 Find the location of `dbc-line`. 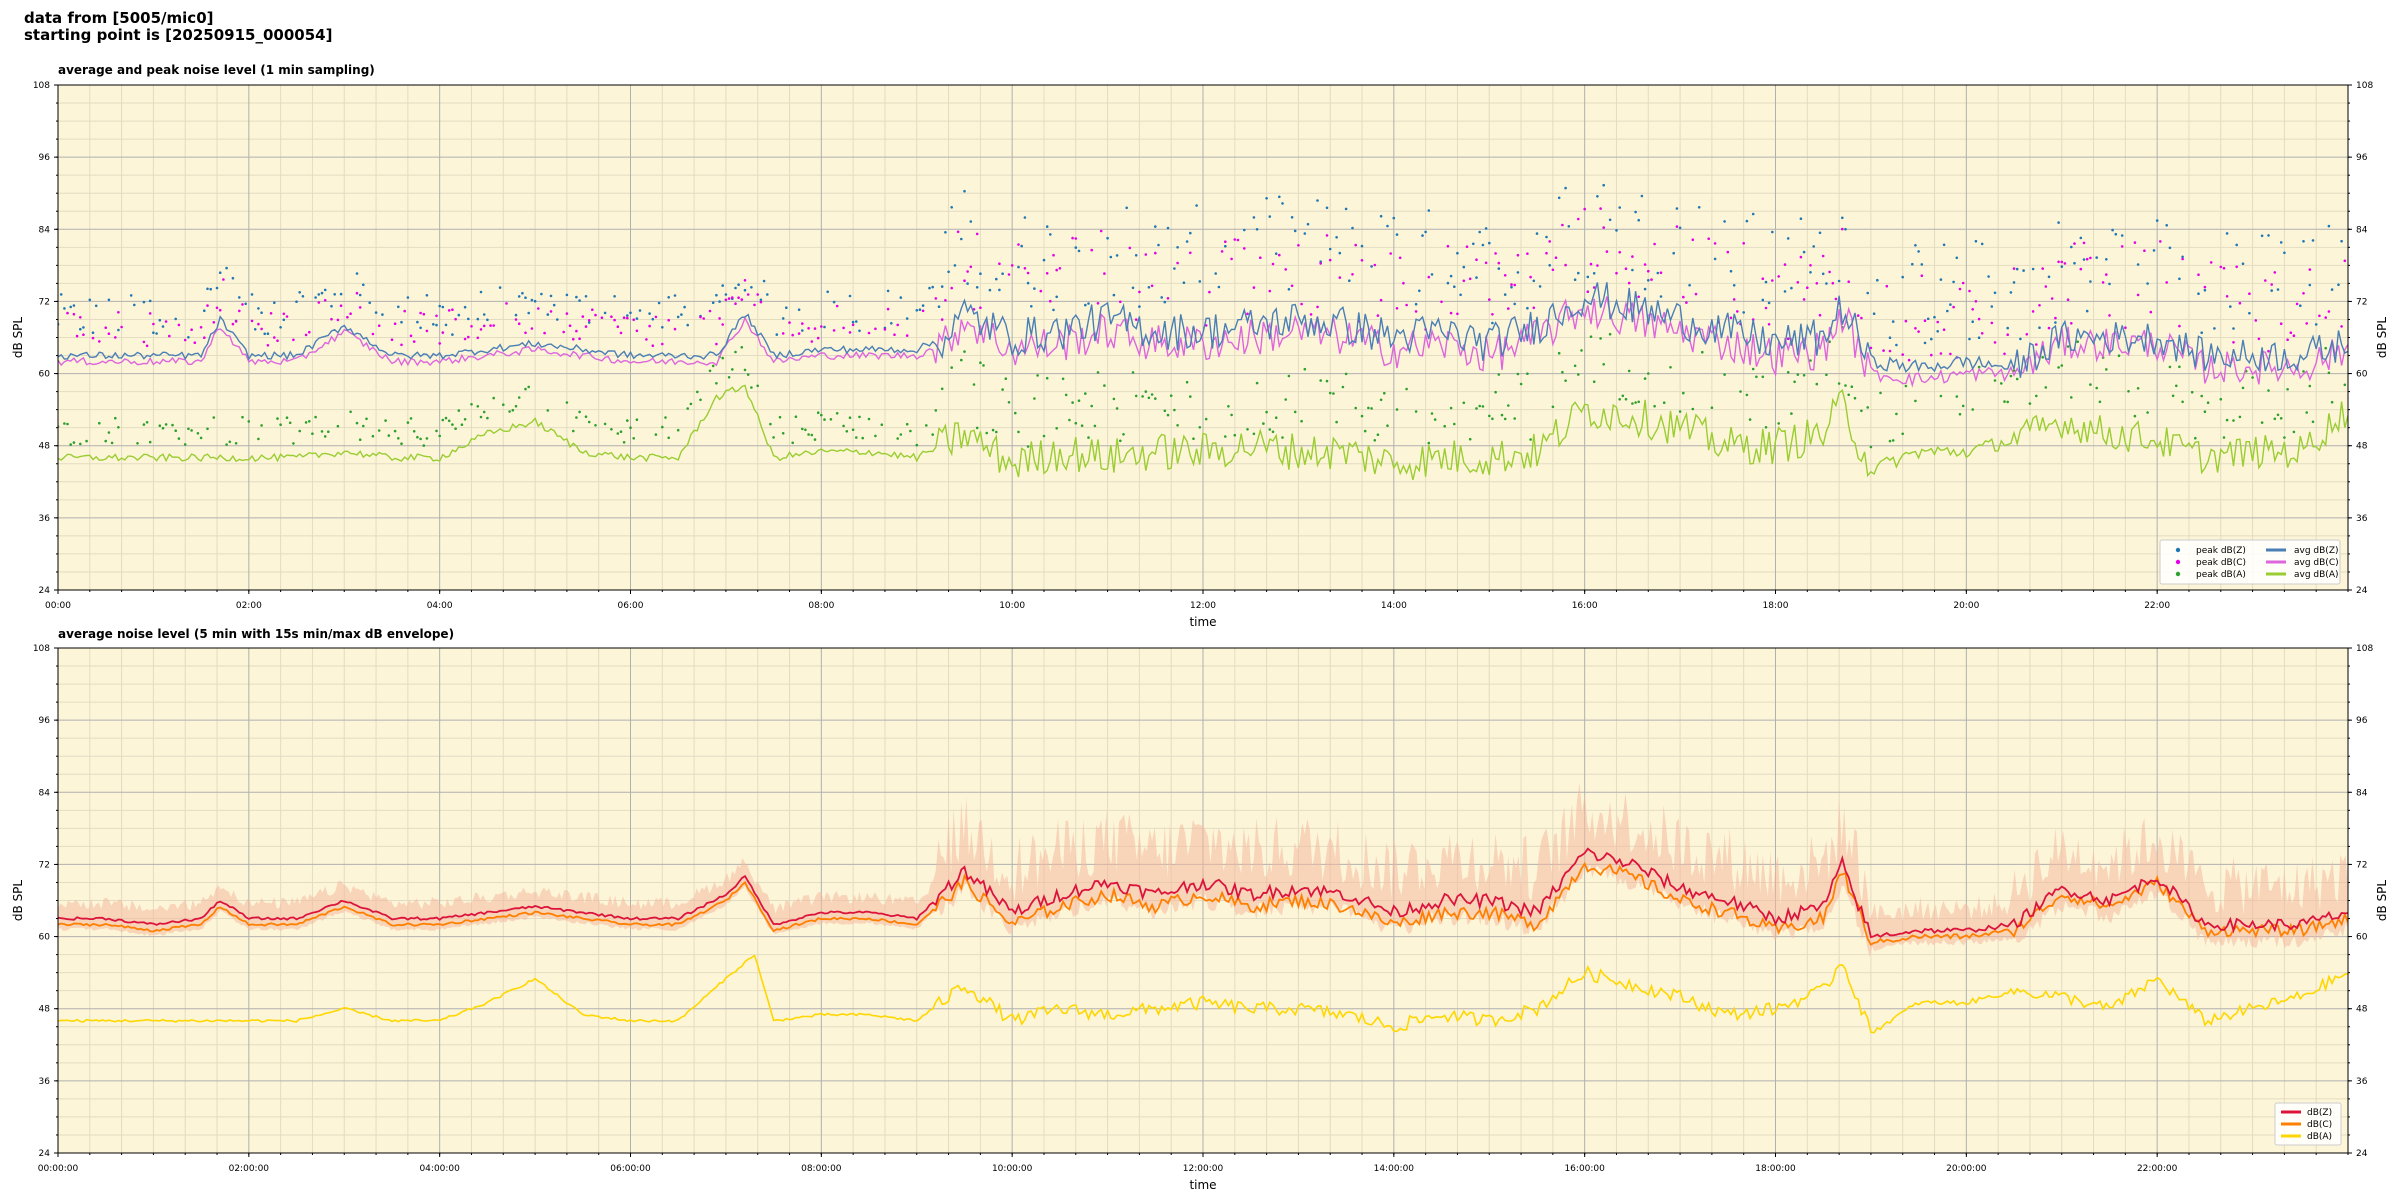

dbc-line is located at coordinates (1203, 903).